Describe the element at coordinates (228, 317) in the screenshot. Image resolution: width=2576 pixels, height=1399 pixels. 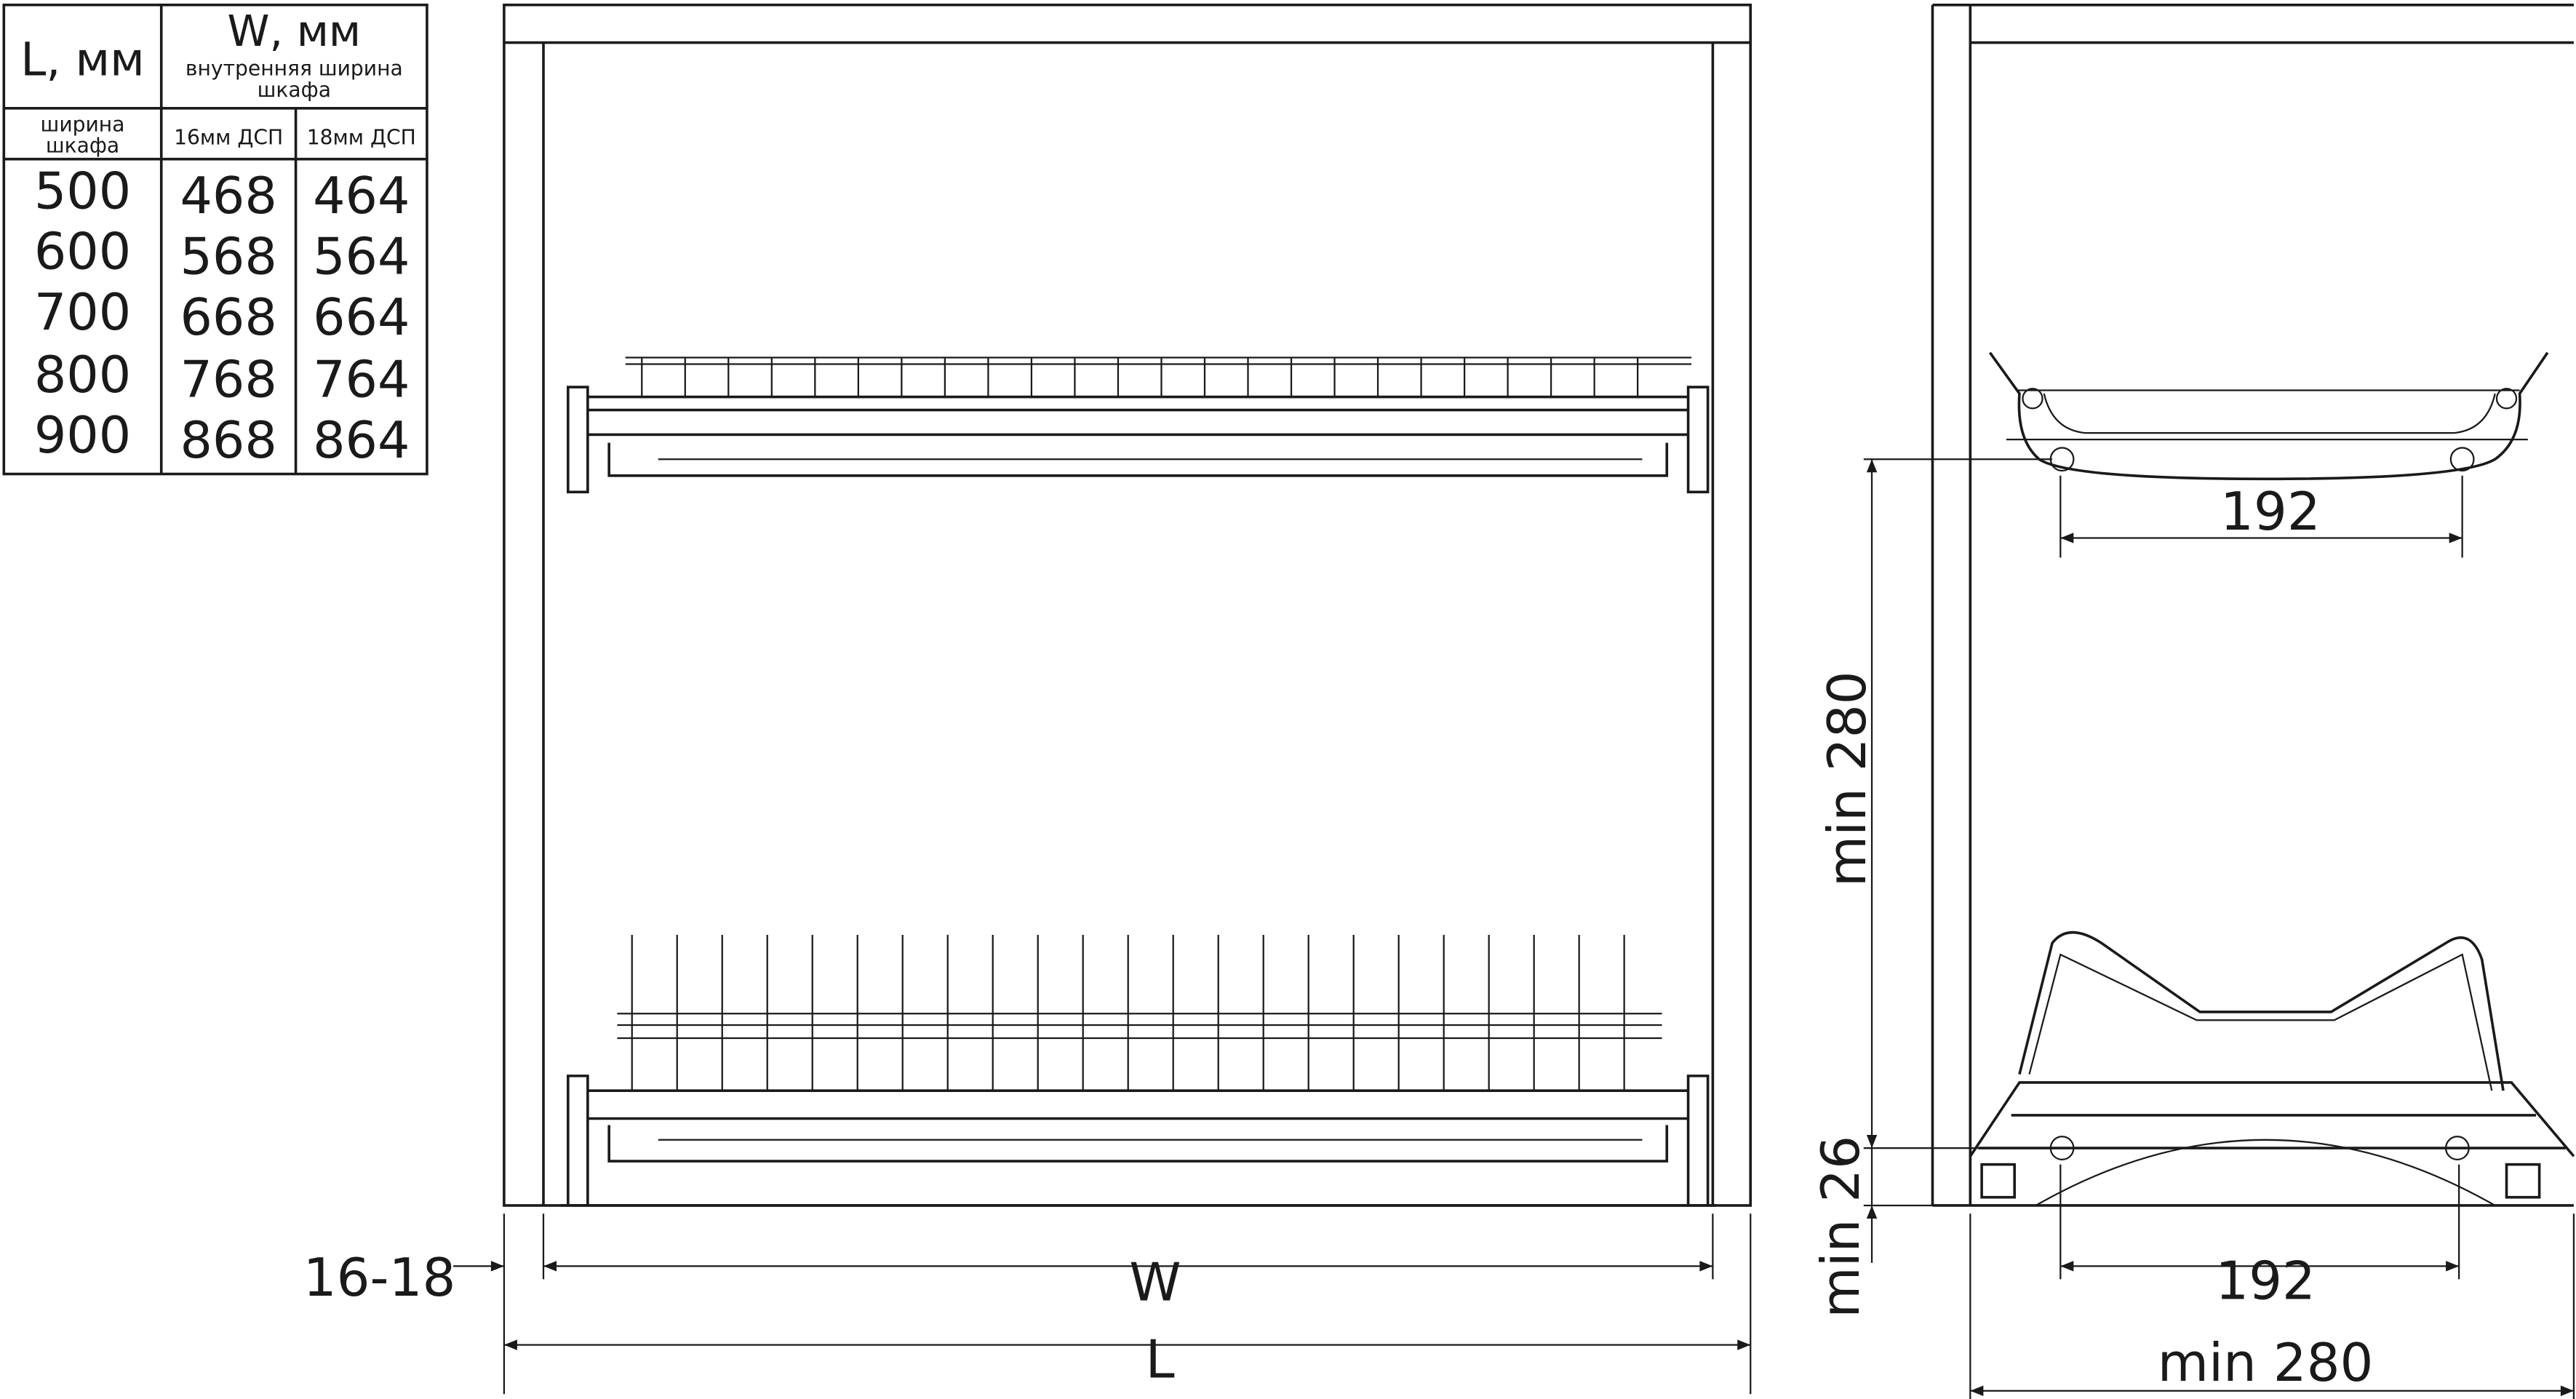
I see `table-cell: 668` at that location.